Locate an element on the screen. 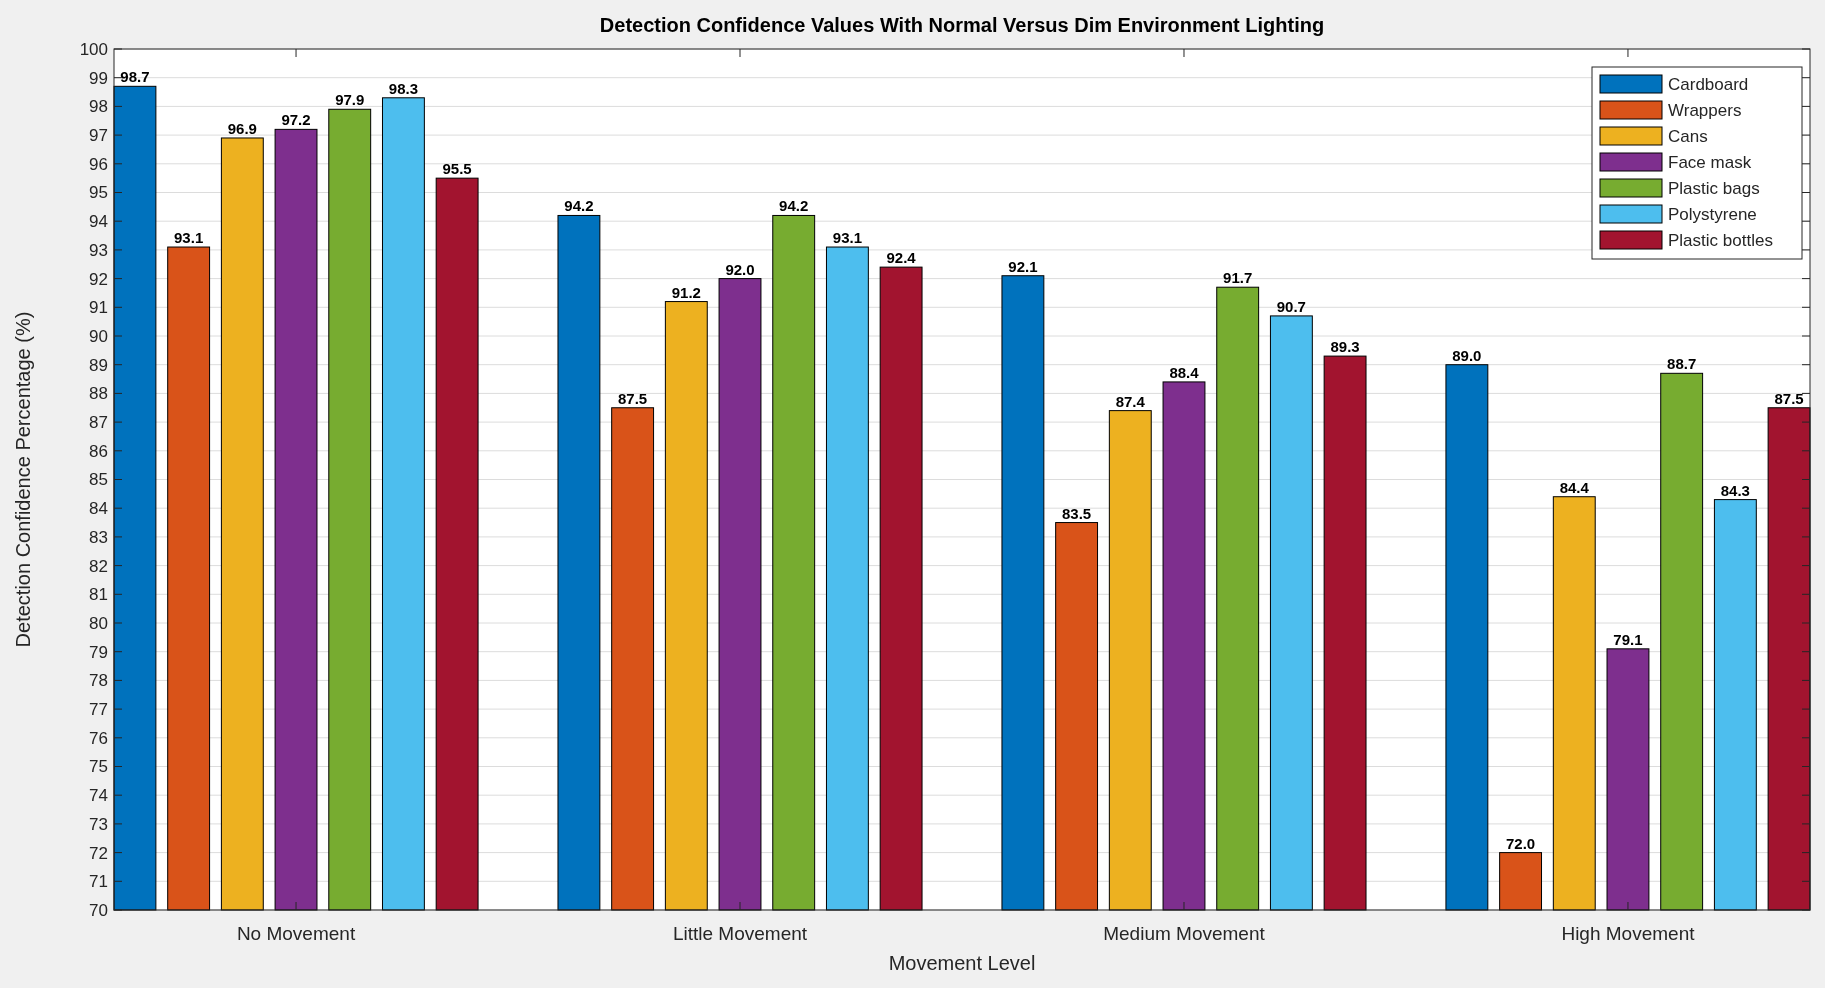  legend-label: Plastic bottles is located at coordinates (1720, 240).